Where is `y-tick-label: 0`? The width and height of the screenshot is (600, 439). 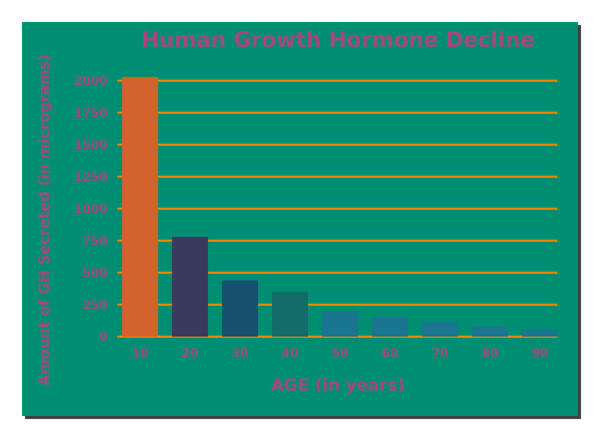 y-tick-label: 0 is located at coordinates (103, 337).